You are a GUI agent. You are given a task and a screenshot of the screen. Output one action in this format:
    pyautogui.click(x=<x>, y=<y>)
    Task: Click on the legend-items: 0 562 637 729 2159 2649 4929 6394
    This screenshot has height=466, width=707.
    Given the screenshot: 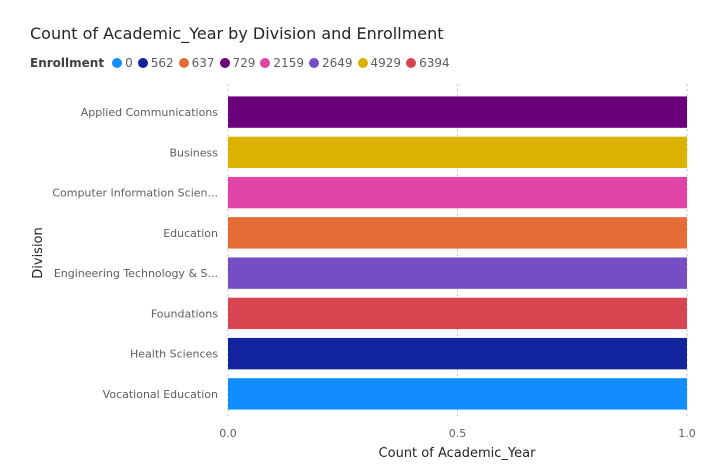 What is the action you would take?
    pyautogui.click(x=283, y=63)
    